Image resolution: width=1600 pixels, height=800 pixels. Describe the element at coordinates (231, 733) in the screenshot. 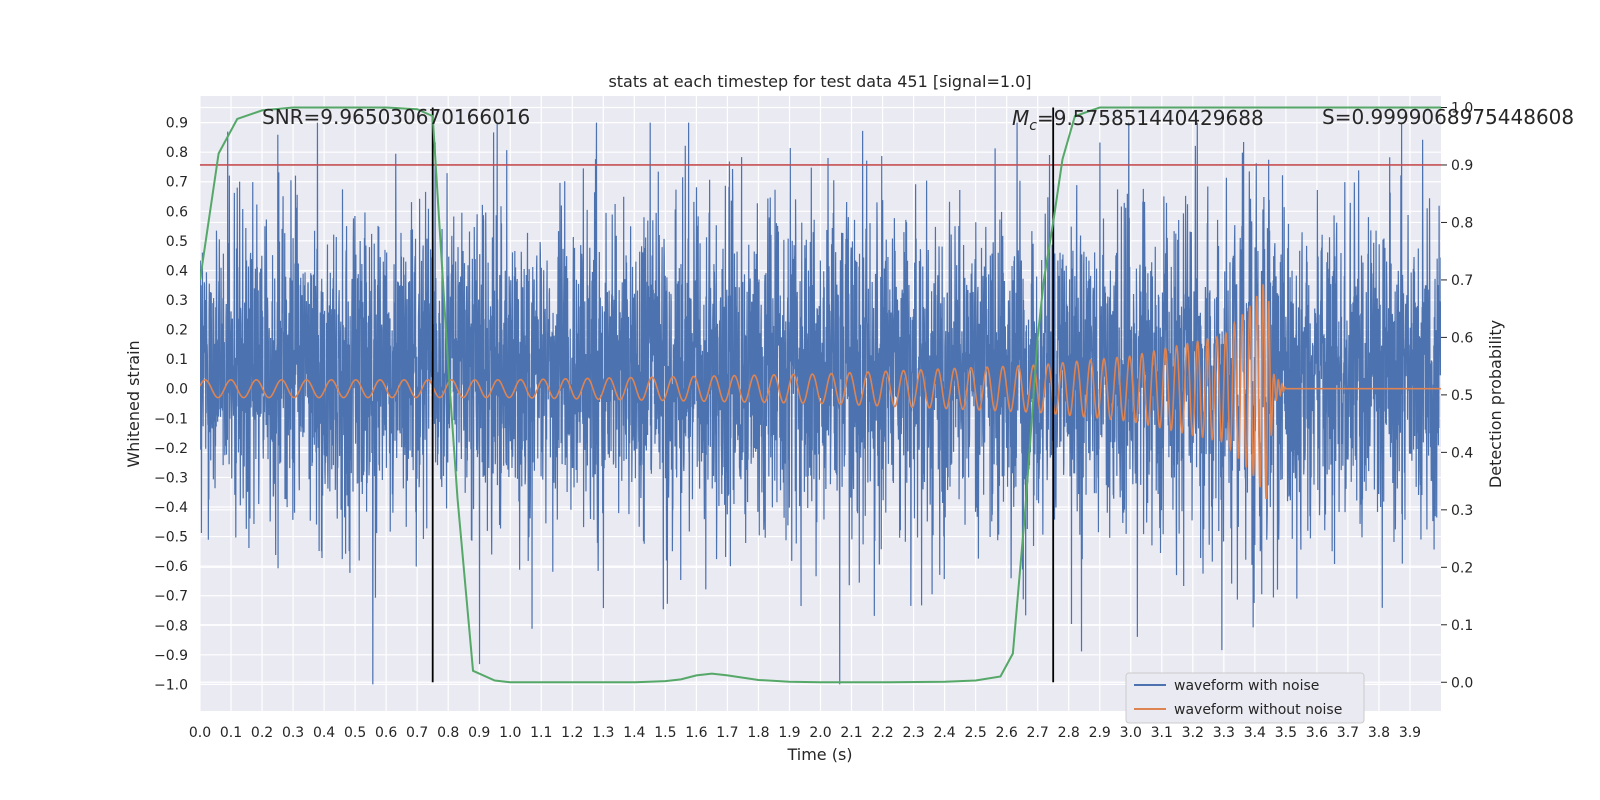

I see `x-tick-label: 0.1` at that location.